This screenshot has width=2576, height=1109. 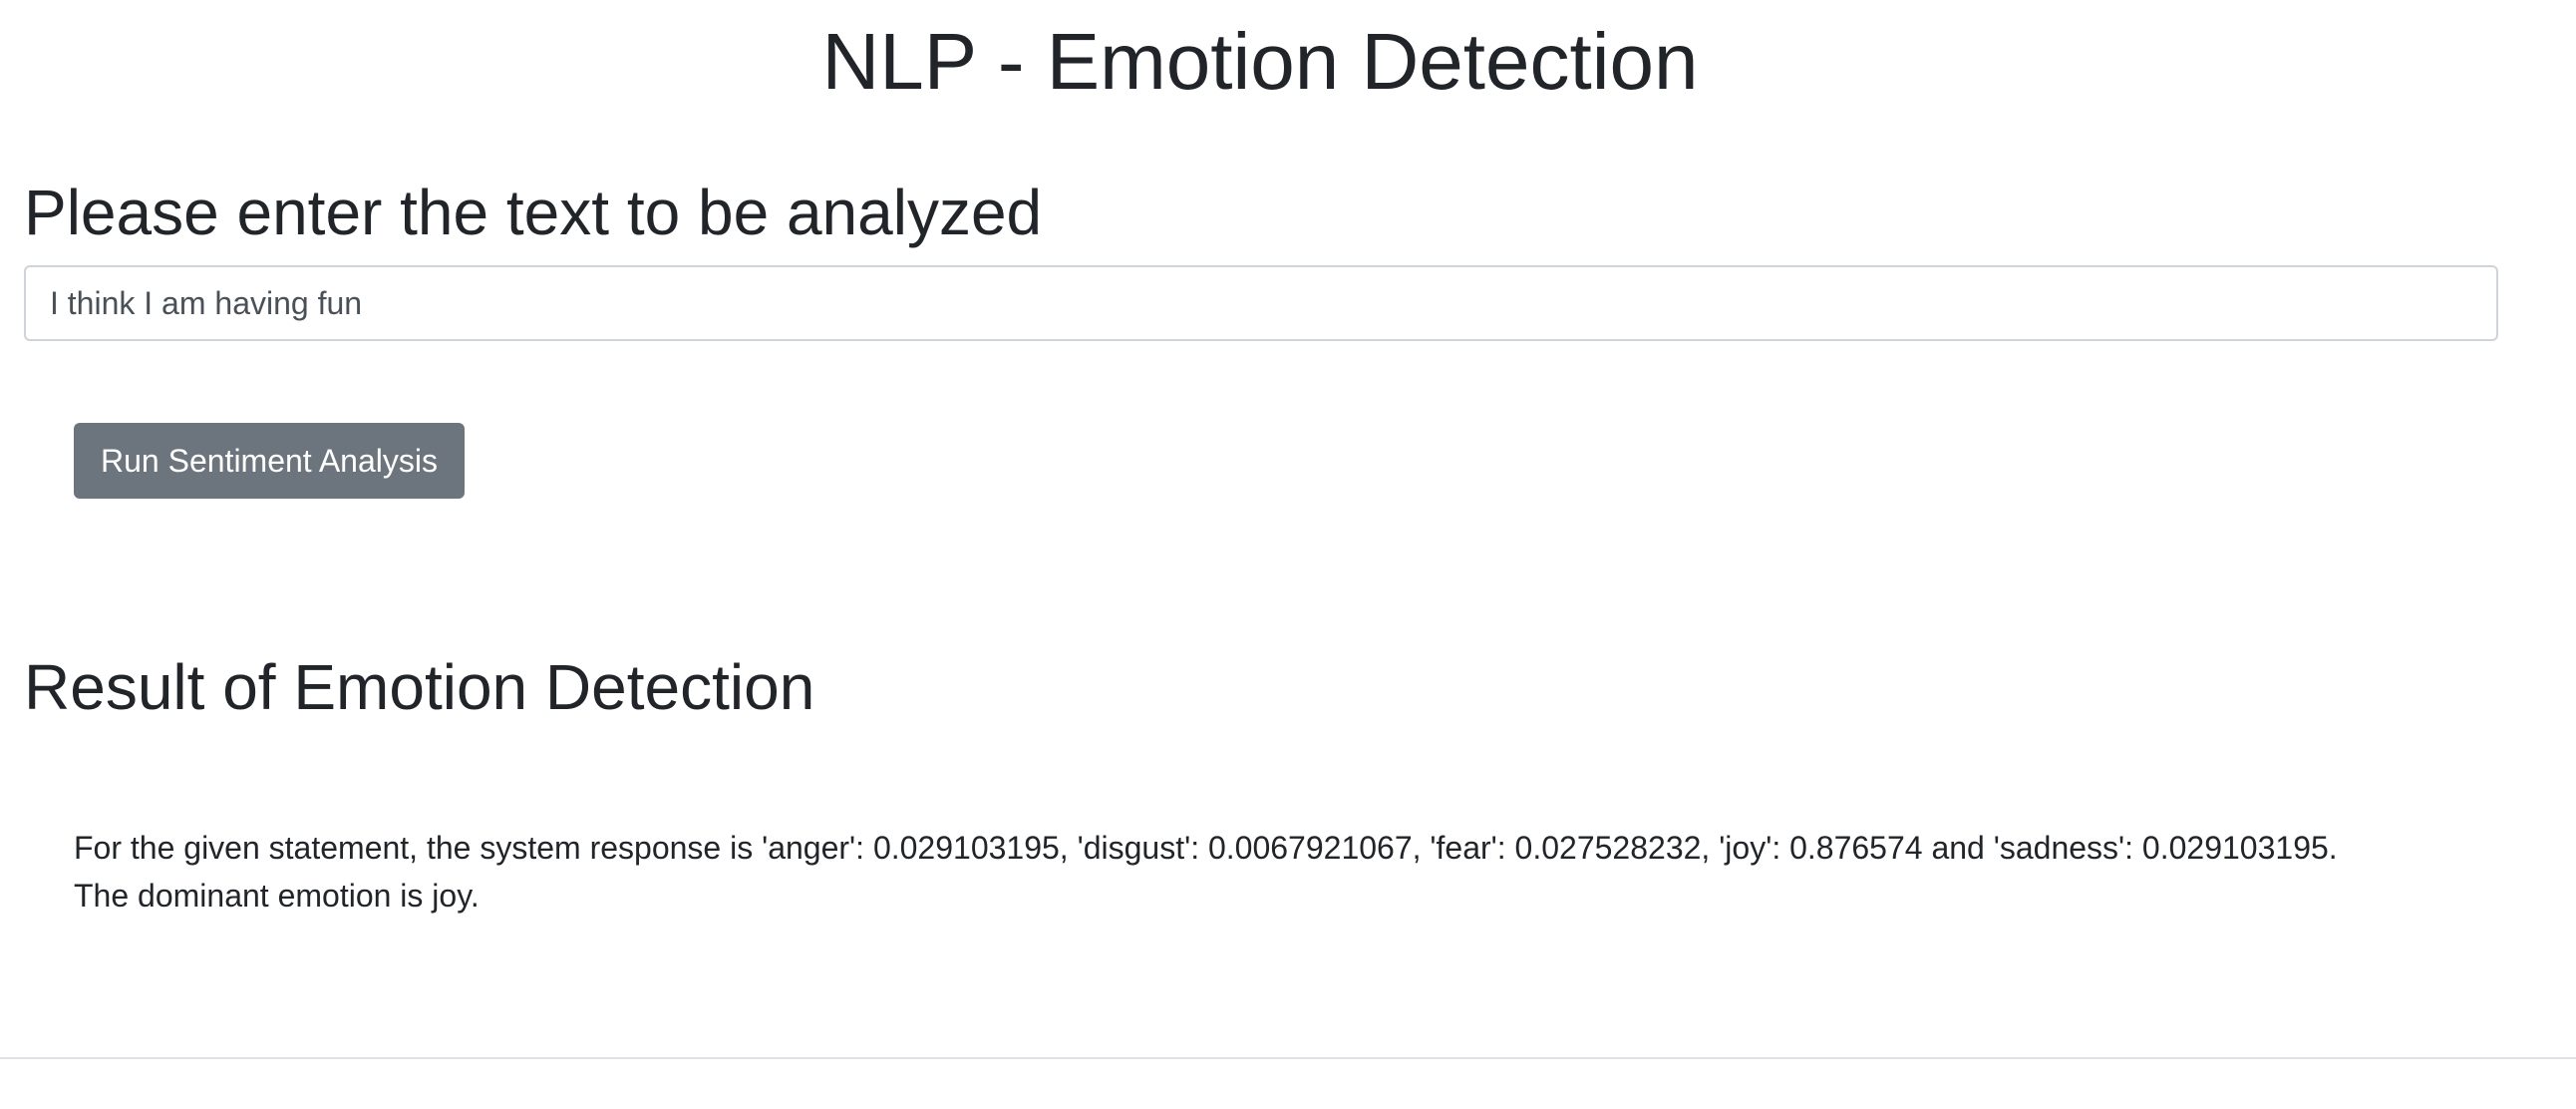 What do you see at coordinates (419, 687) in the screenshot?
I see `result-heading: Result of Emotion Detection` at bounding box center [419, 687].